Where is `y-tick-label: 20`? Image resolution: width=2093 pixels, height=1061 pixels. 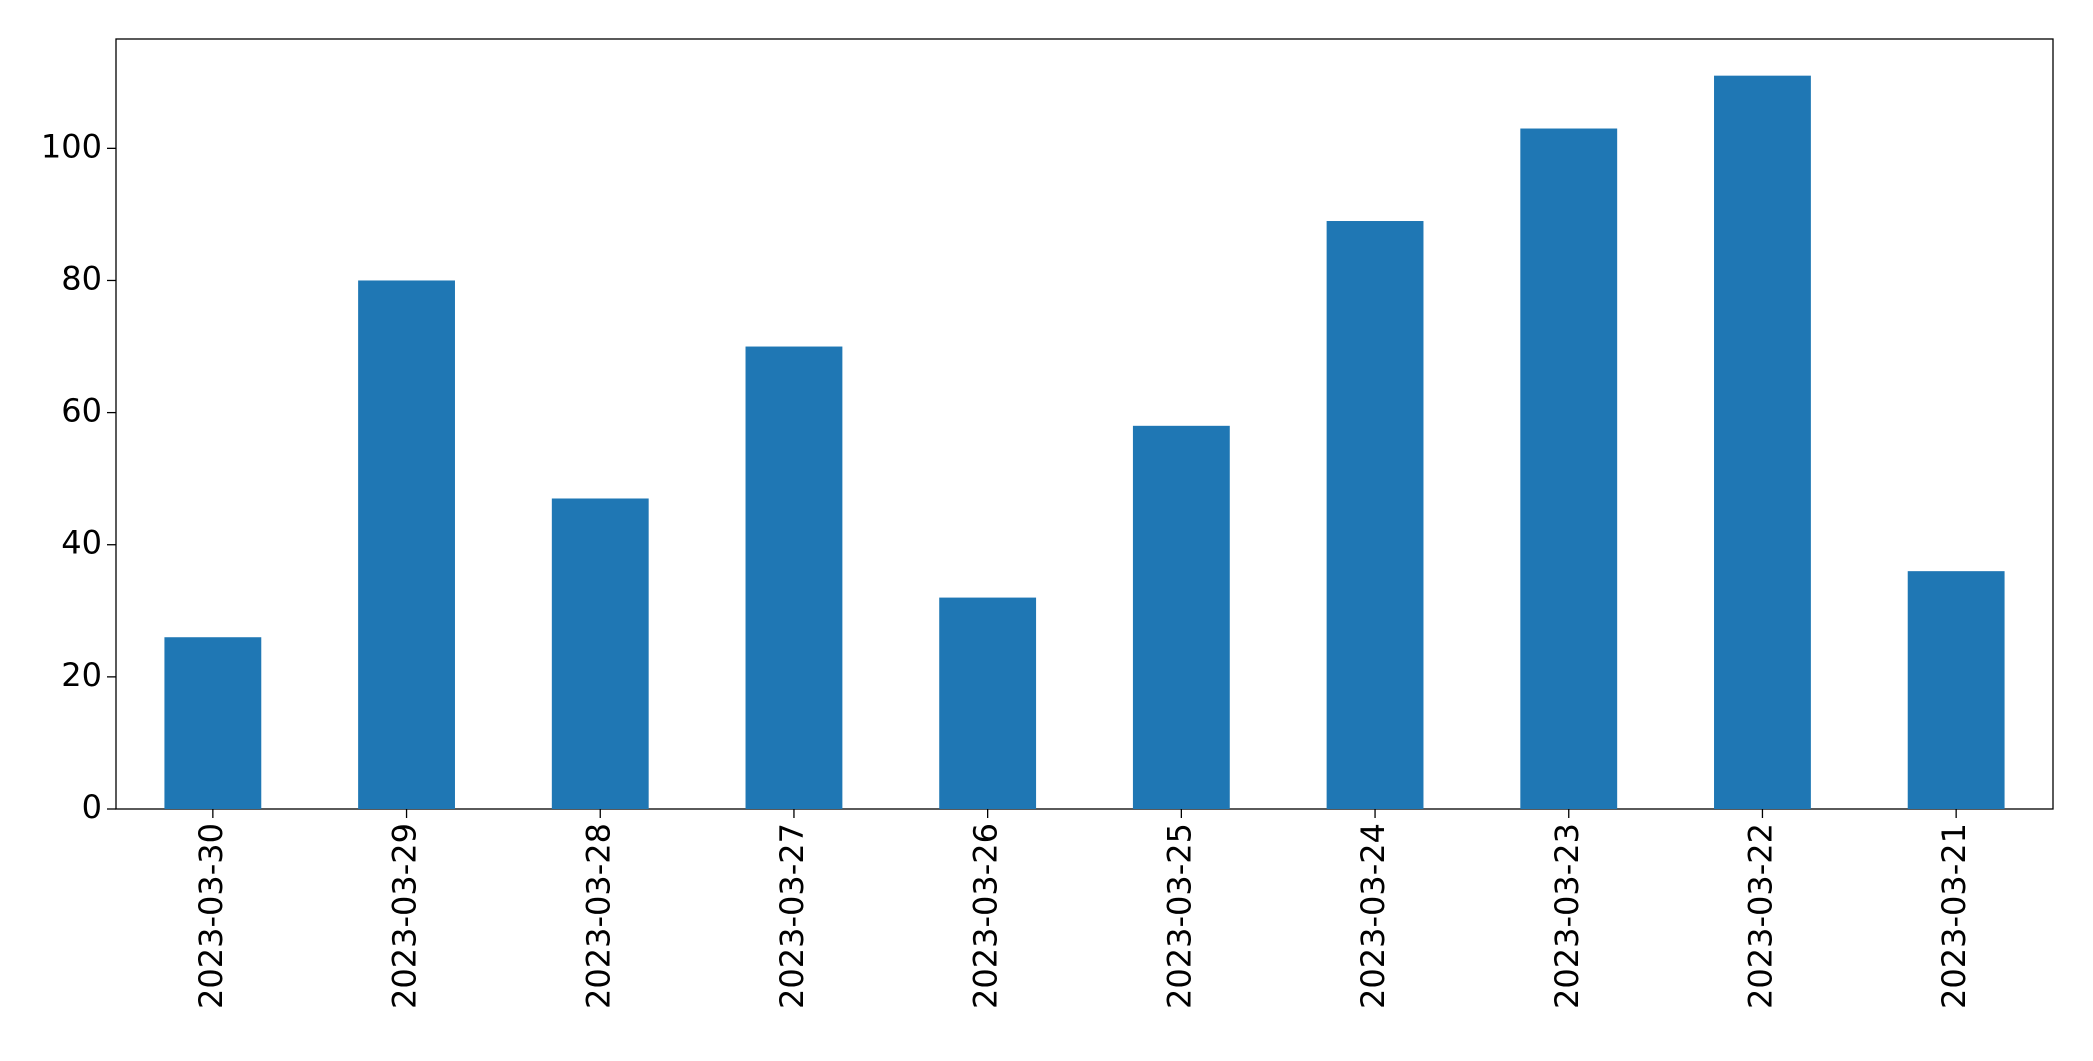 y-tick-label: 20 is located at coordinates (81, 675).